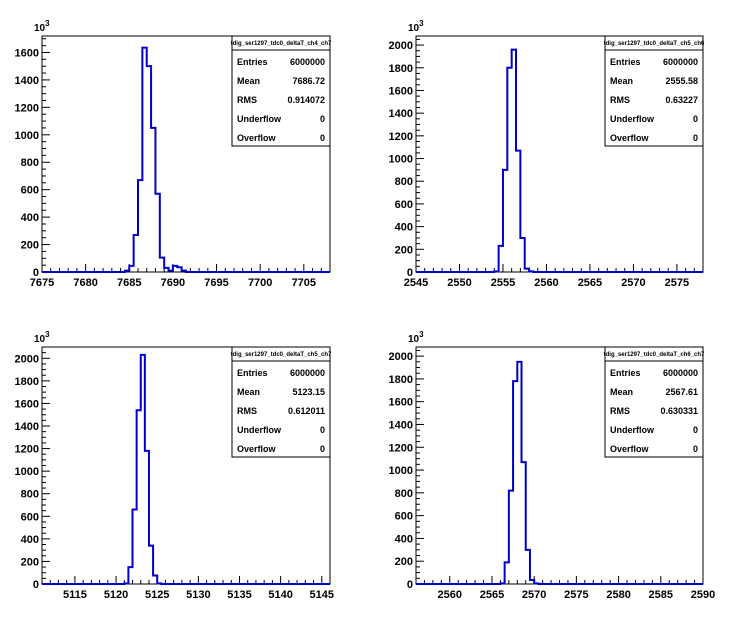 Image resolution: width=746 pixels, height=622 pixels. What do you see at coordinates (260, 283) in the screenshot?
I see `x-tick-label: 7700` at bounding box center [260, 283].